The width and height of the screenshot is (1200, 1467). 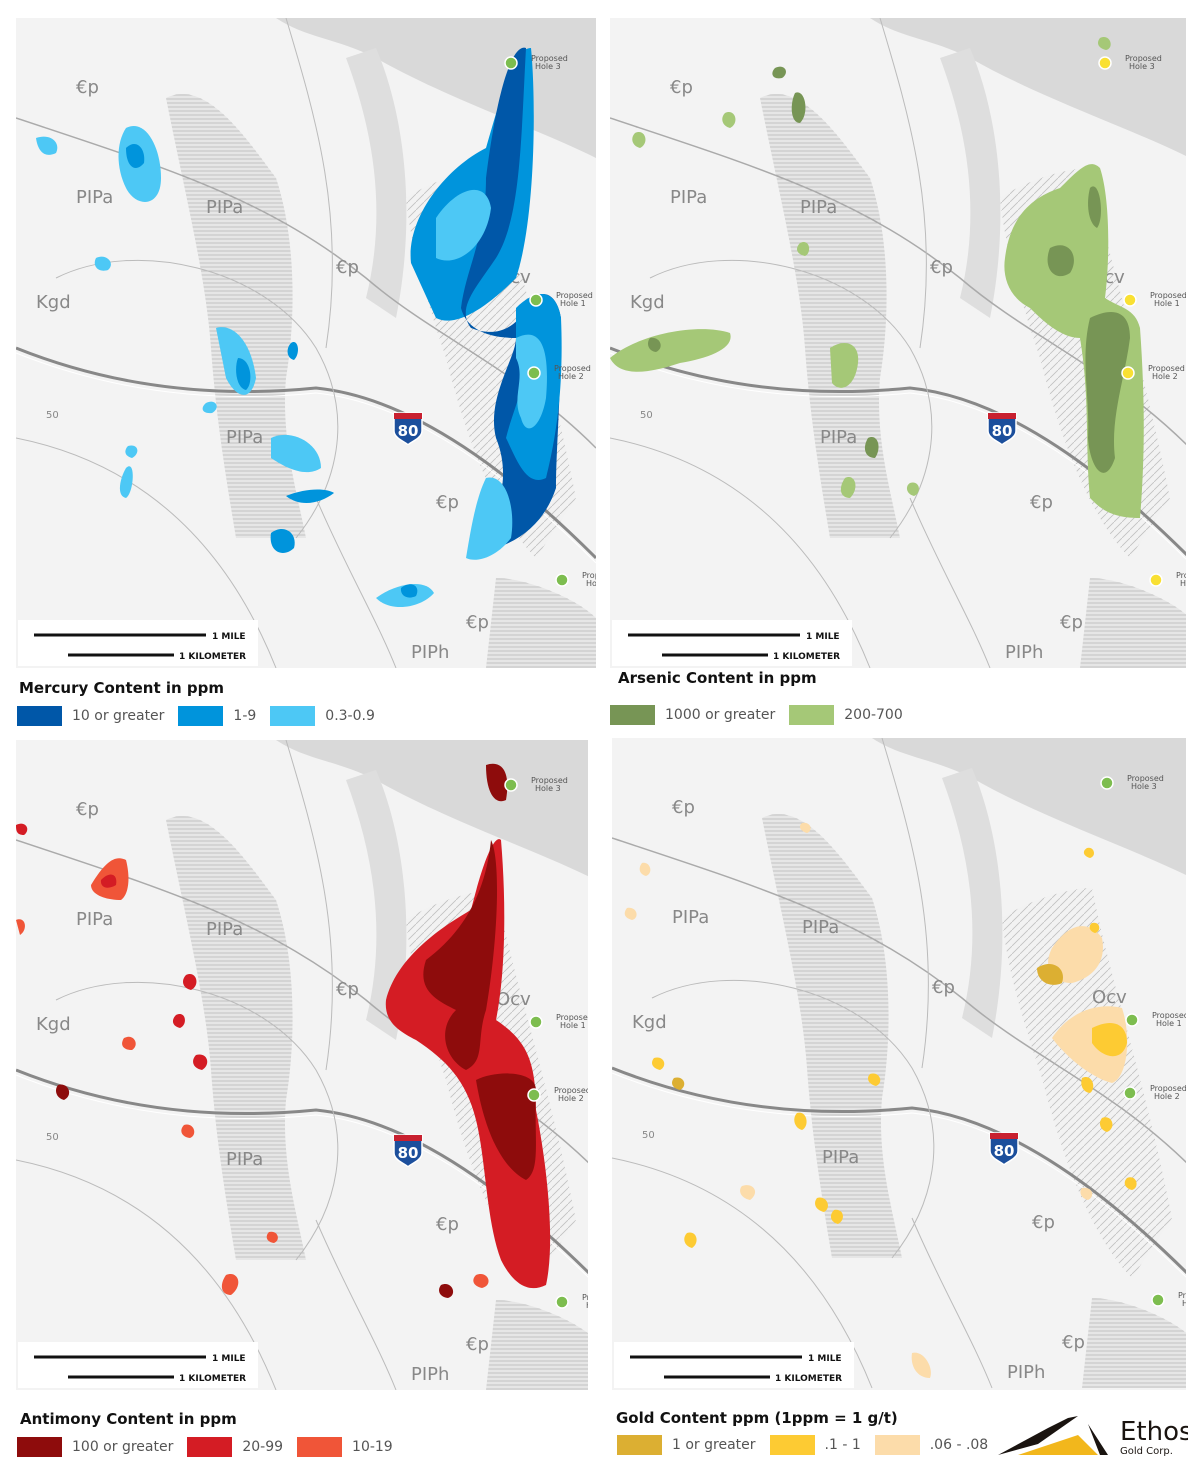 What do you see at coordinates (122, 688) in the screenshot?
I see `mercury-legend-title: Mercury Content in ppm` at bounding box center [122, 688].